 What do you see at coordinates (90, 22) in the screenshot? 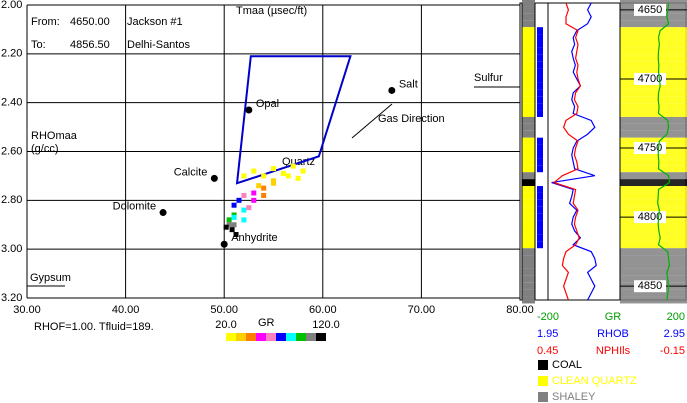
I see `from-value: 4650.00` at bounding box center [90, 22].